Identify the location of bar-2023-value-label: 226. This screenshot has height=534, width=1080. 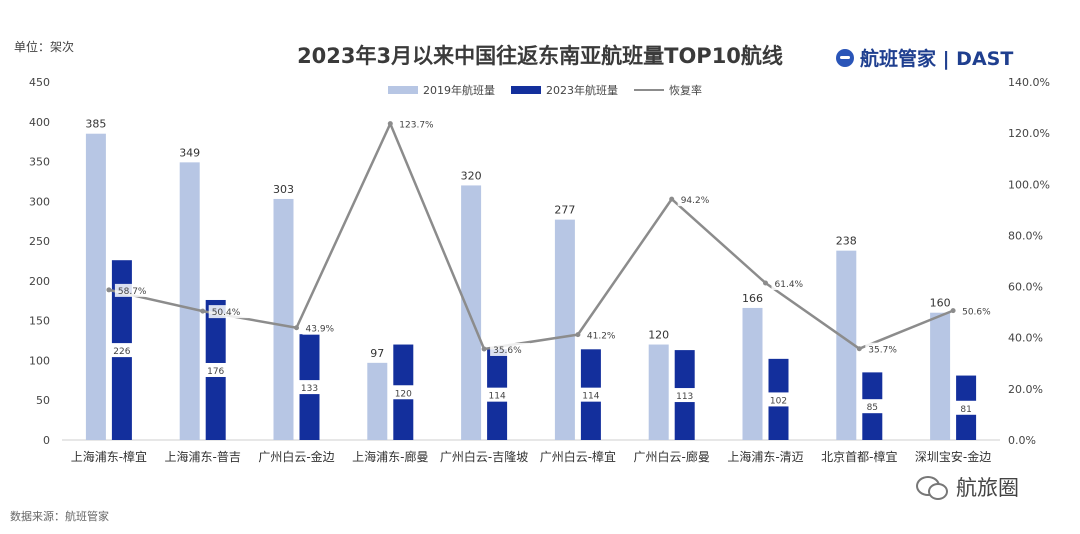
(121, 352).